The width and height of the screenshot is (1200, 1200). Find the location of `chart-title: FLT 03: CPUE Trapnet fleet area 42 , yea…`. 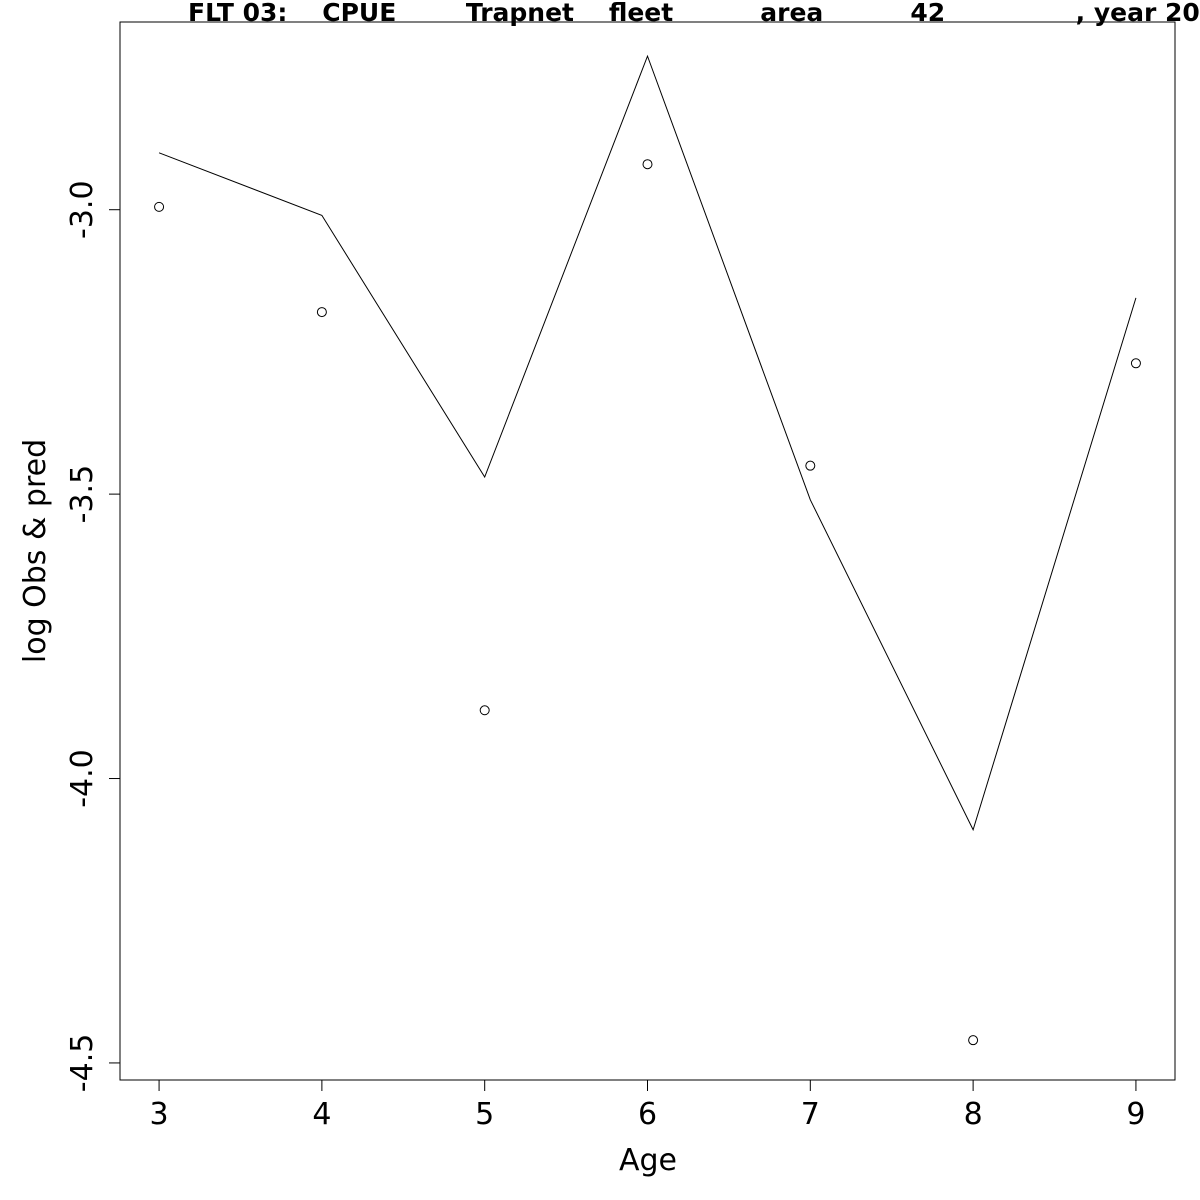

chart-title: FLT 03: CPUE Trapnet fleet area 42 , yea… is located at coordinates (694, 13).